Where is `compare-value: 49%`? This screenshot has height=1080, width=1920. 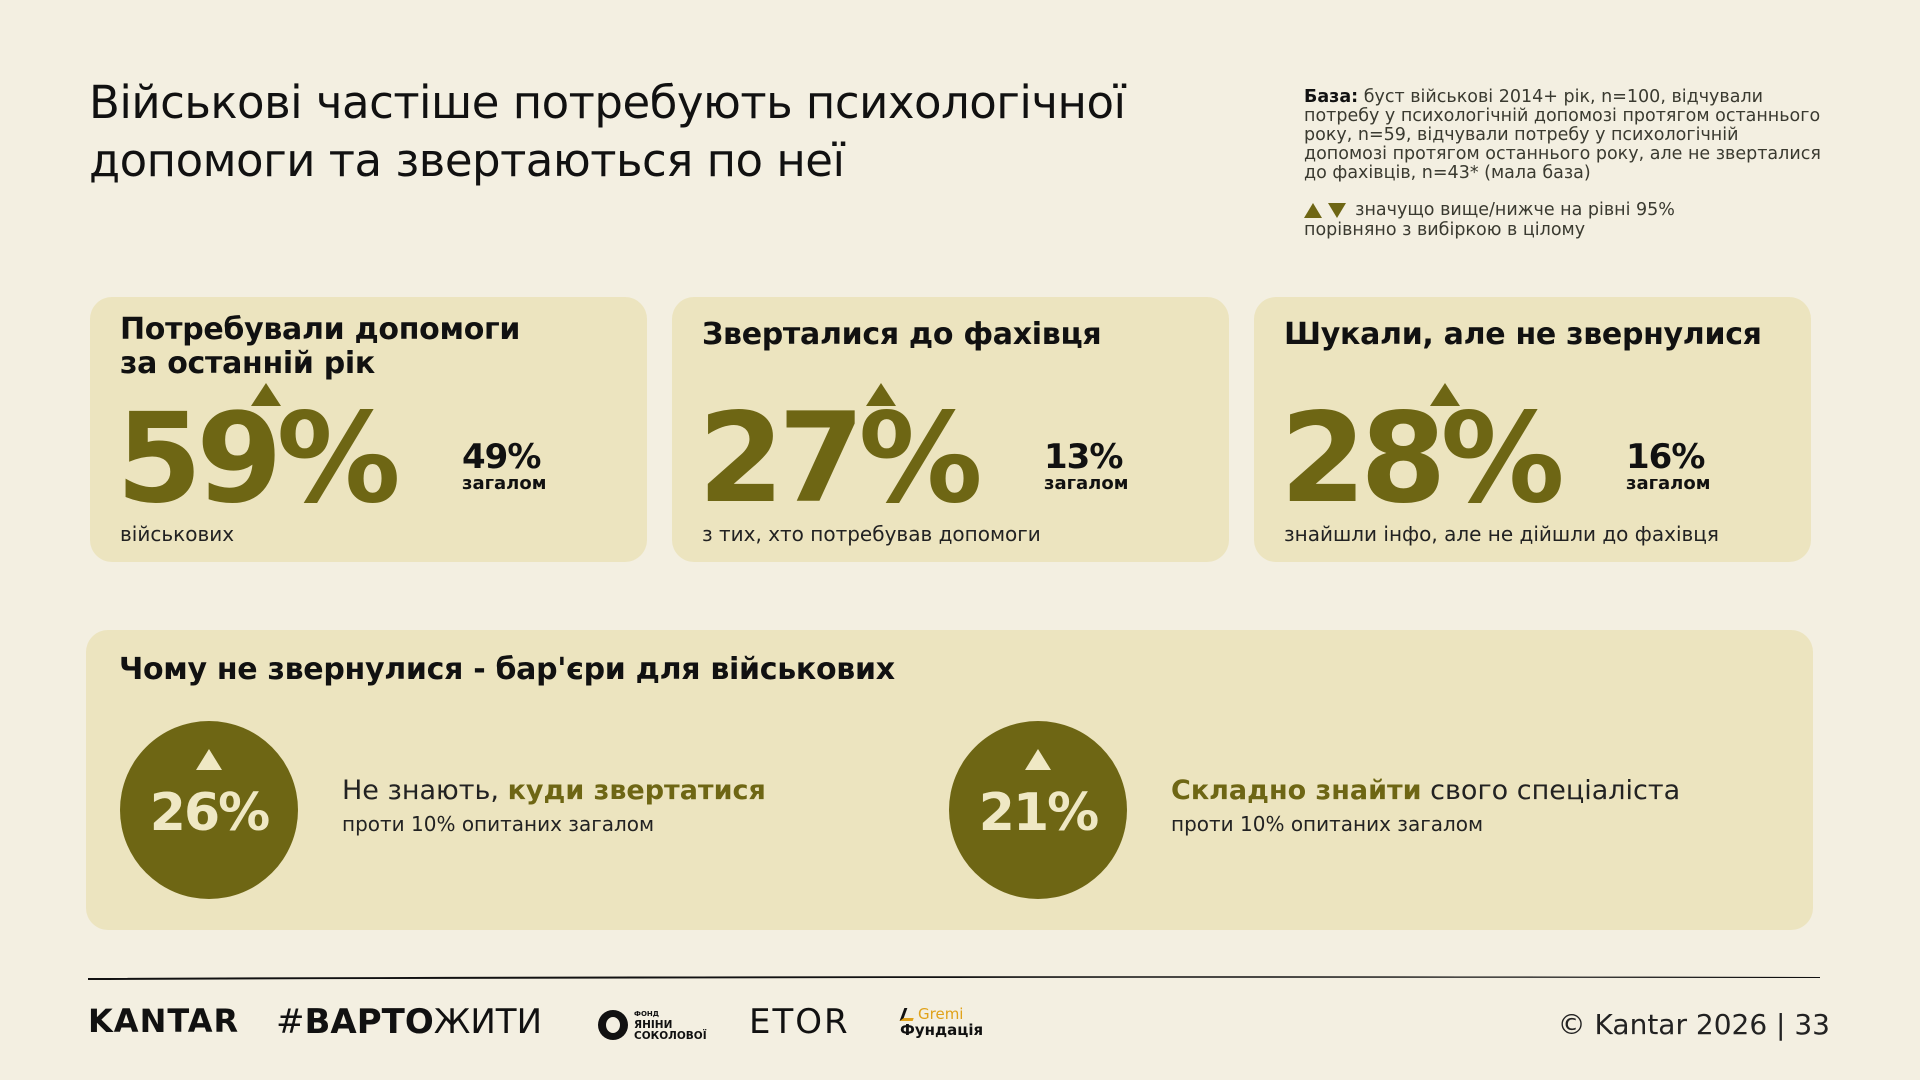
compare-value: 49% is located at coordinates (501, 457).